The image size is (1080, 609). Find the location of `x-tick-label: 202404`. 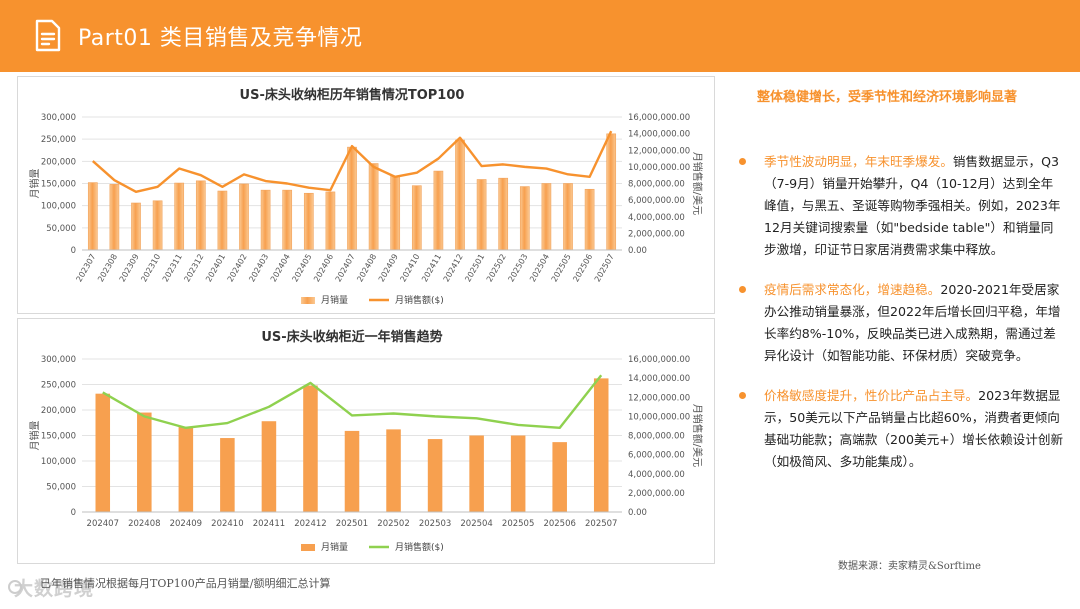

x-tick-label: 202404 is located at coordinates (280, 268).